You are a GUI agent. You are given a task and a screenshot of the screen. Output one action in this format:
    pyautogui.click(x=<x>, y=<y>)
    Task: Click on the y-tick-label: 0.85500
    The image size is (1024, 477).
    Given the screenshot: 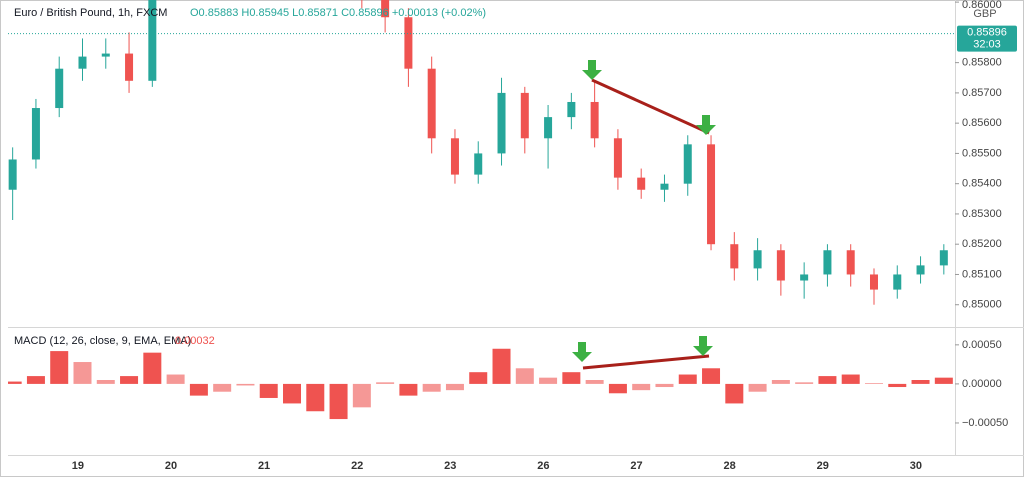 What is the action you would take?
    pyautogui.click(x=982, y=153)
    